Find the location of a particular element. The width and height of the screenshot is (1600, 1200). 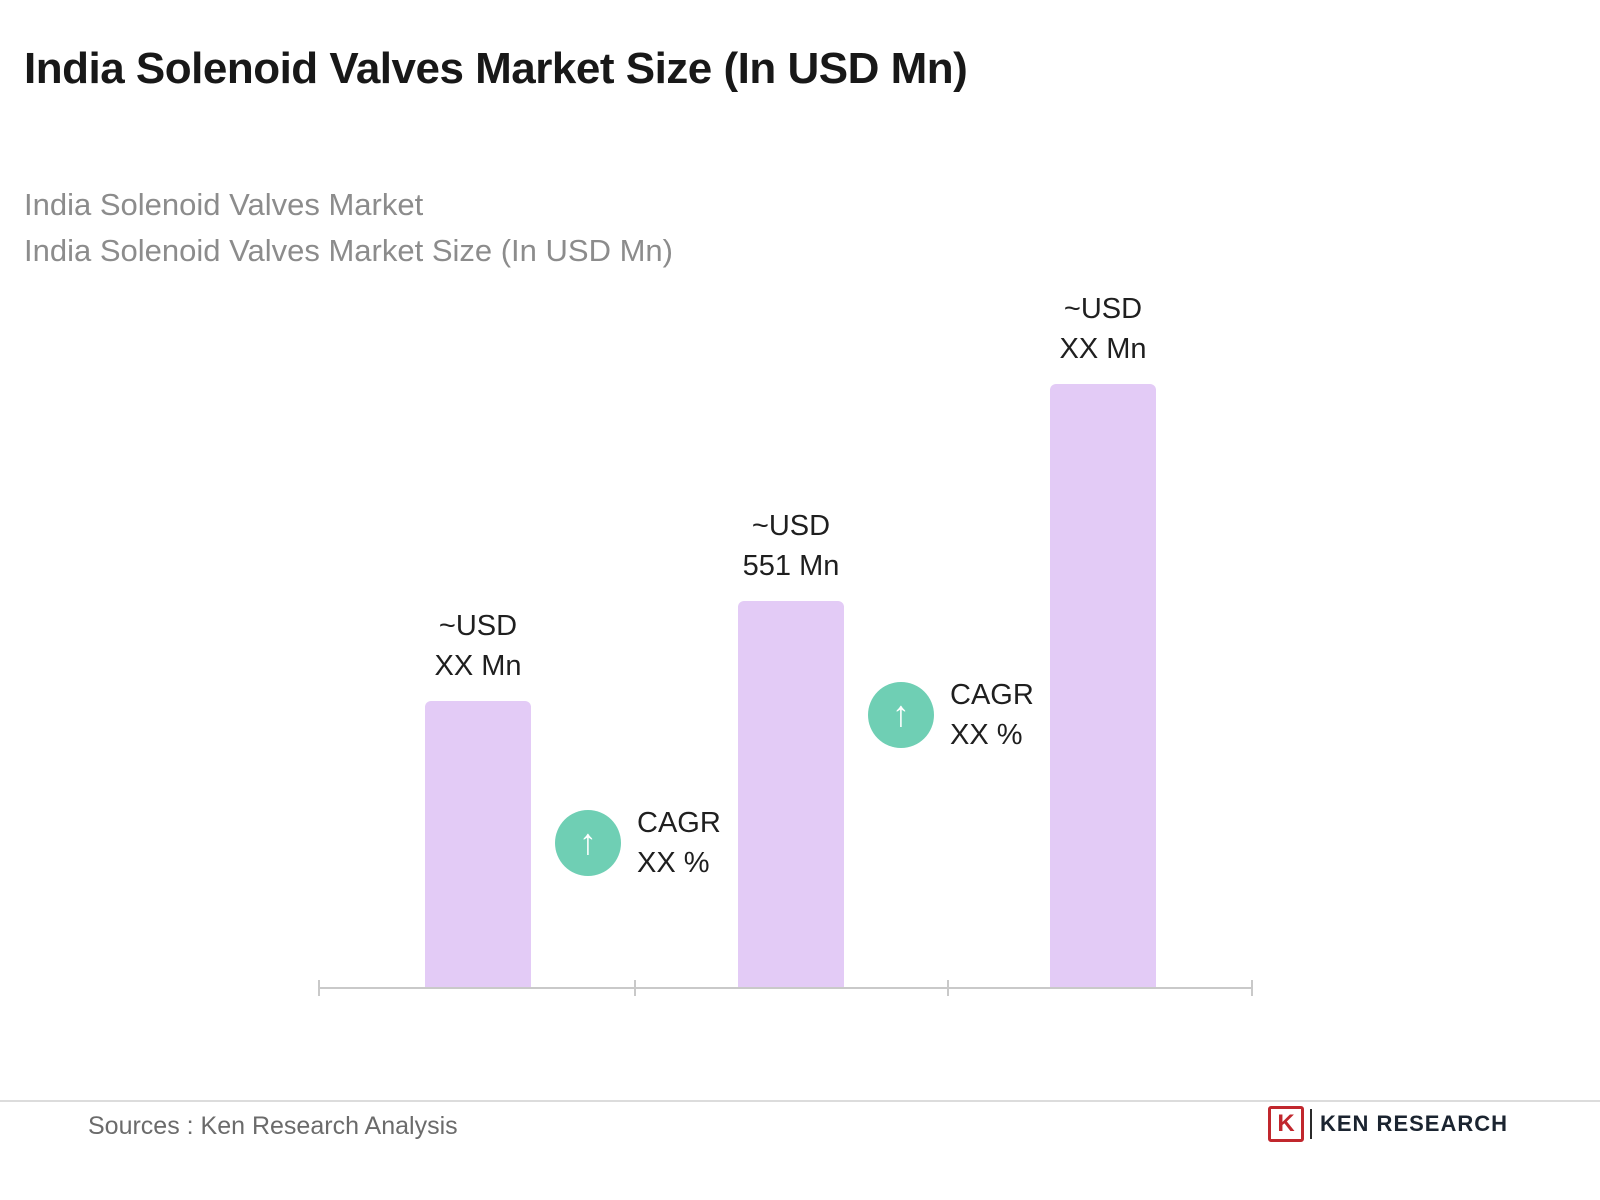

ken-research-logo: K KEN RESEARCH is located at coordinates (1388, 1124).